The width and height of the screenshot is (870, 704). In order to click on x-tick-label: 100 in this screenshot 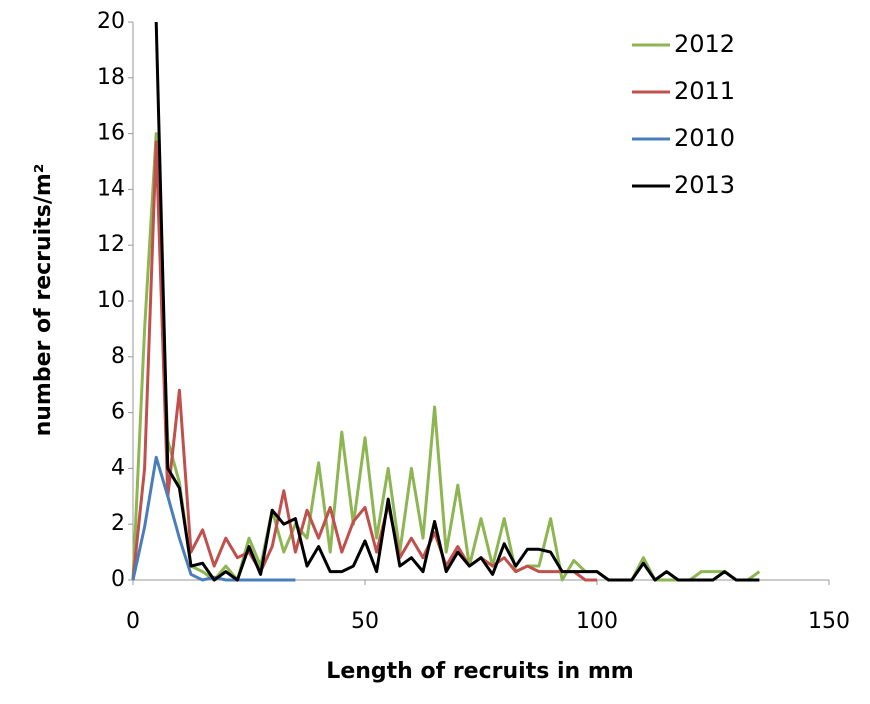, I will do `click(597, 621)`.